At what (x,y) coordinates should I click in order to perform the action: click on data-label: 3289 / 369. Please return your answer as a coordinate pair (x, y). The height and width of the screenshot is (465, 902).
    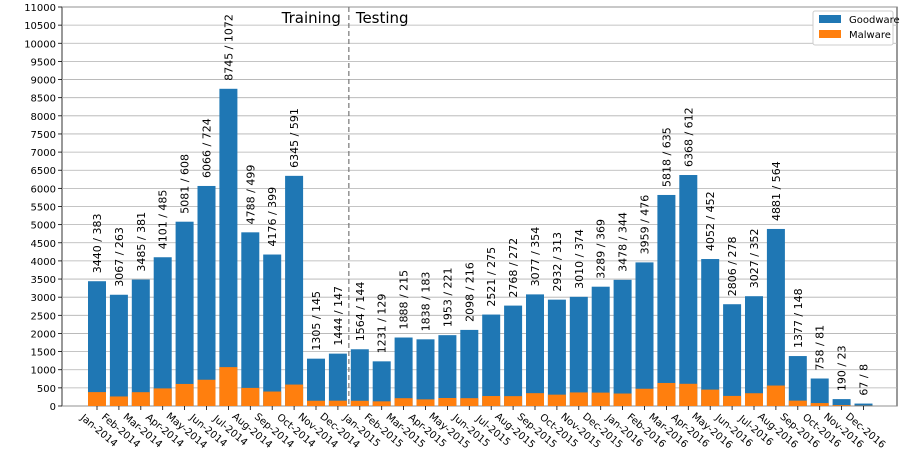
    Looking at the image, I should click on (601, 249).